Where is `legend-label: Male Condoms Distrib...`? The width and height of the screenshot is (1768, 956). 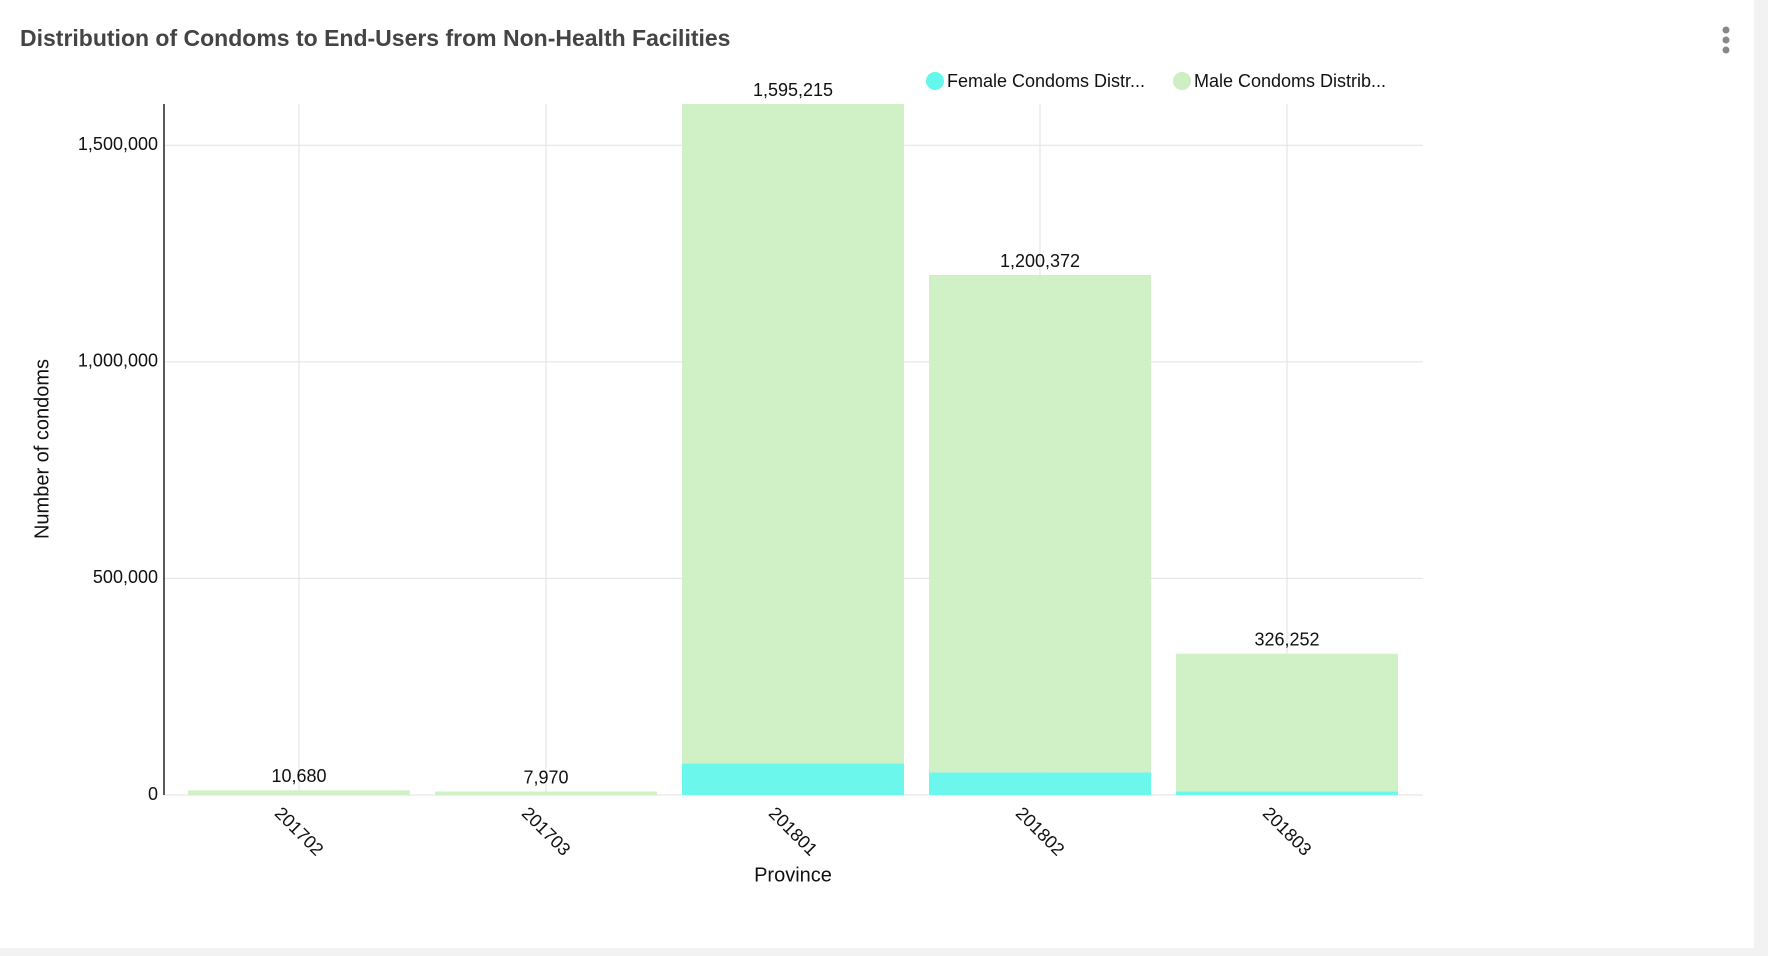 legend-label: Male Condoms Distrib... is located at coordinates (1290, 81).